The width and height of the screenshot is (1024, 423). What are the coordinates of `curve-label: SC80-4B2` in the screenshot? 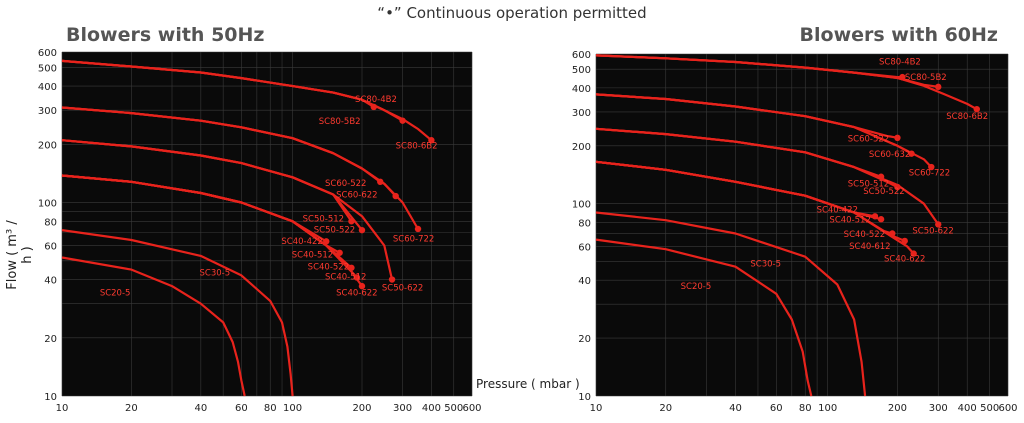 It's located at (900, 62).